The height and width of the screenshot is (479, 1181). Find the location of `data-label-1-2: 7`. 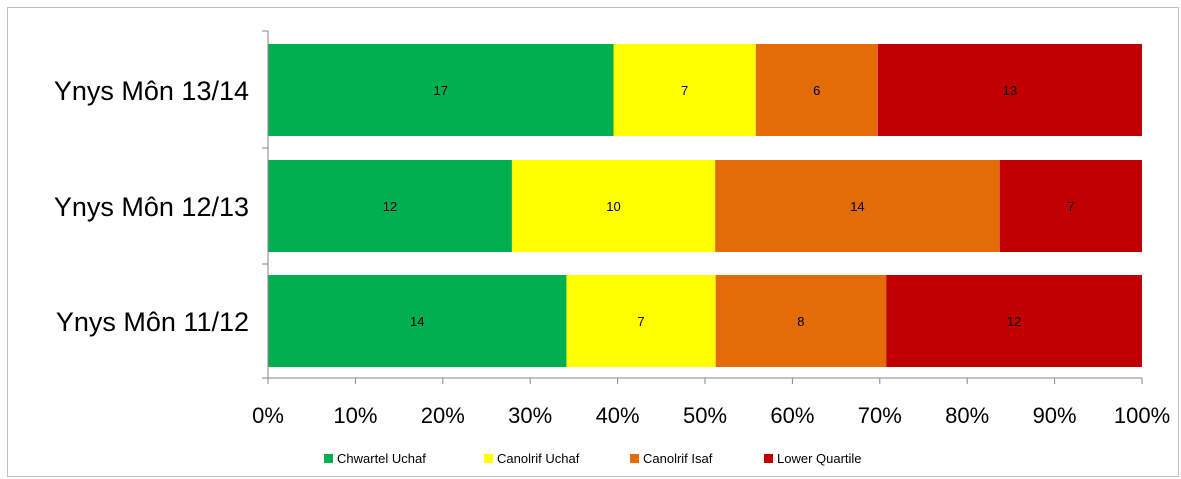

data-label-1-2: 7 is located at coordinates (684, 90).